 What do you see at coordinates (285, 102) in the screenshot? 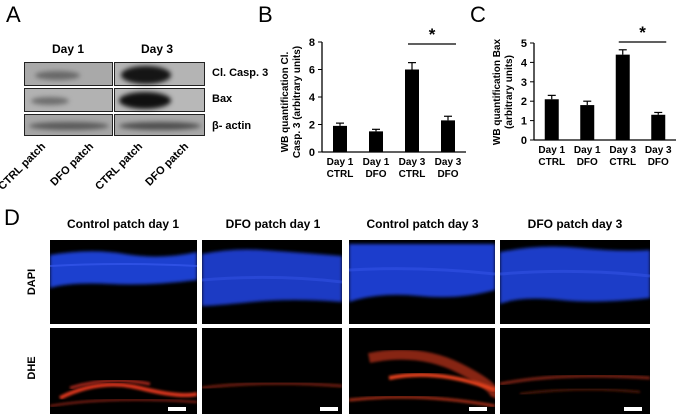
I see `chart-b-ylabel-1: WB quantification Cl.` at bounding box center [285, 102].